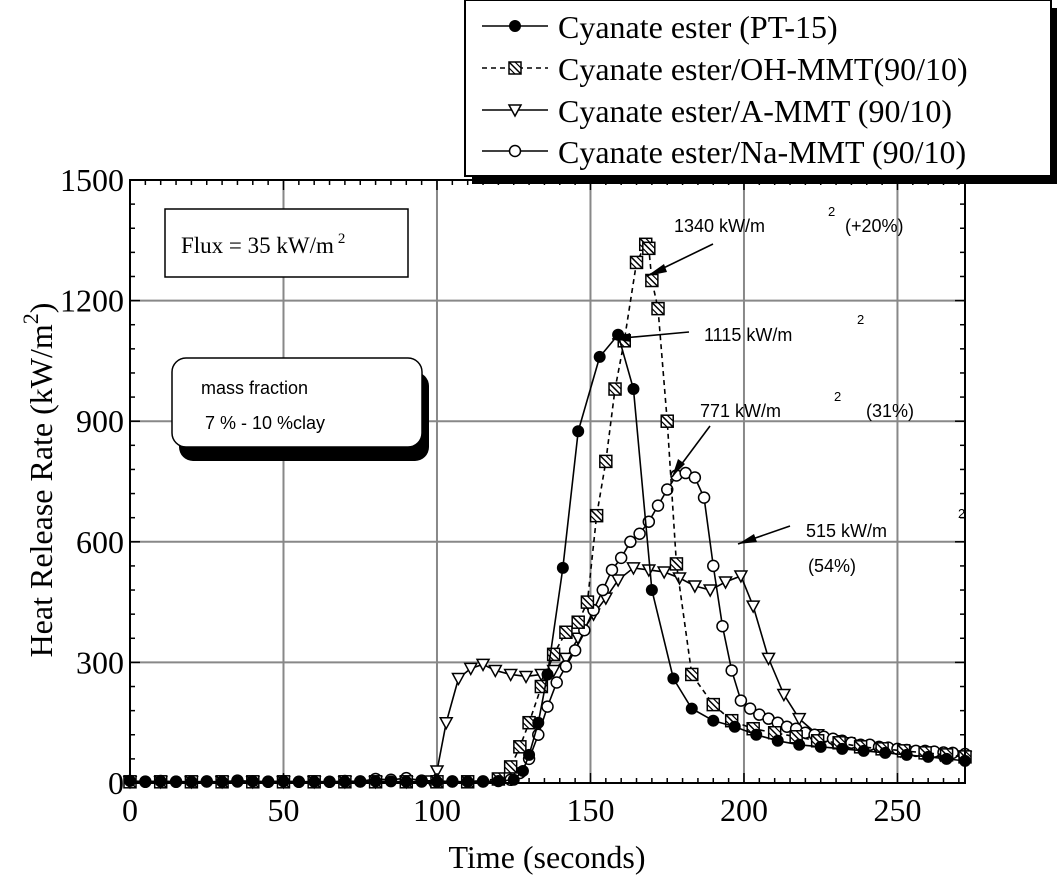  What do you see at coordinates (342, 239) in the screenshot?
I see `flux-box-sup: 2` at bounding box center [342, 239].